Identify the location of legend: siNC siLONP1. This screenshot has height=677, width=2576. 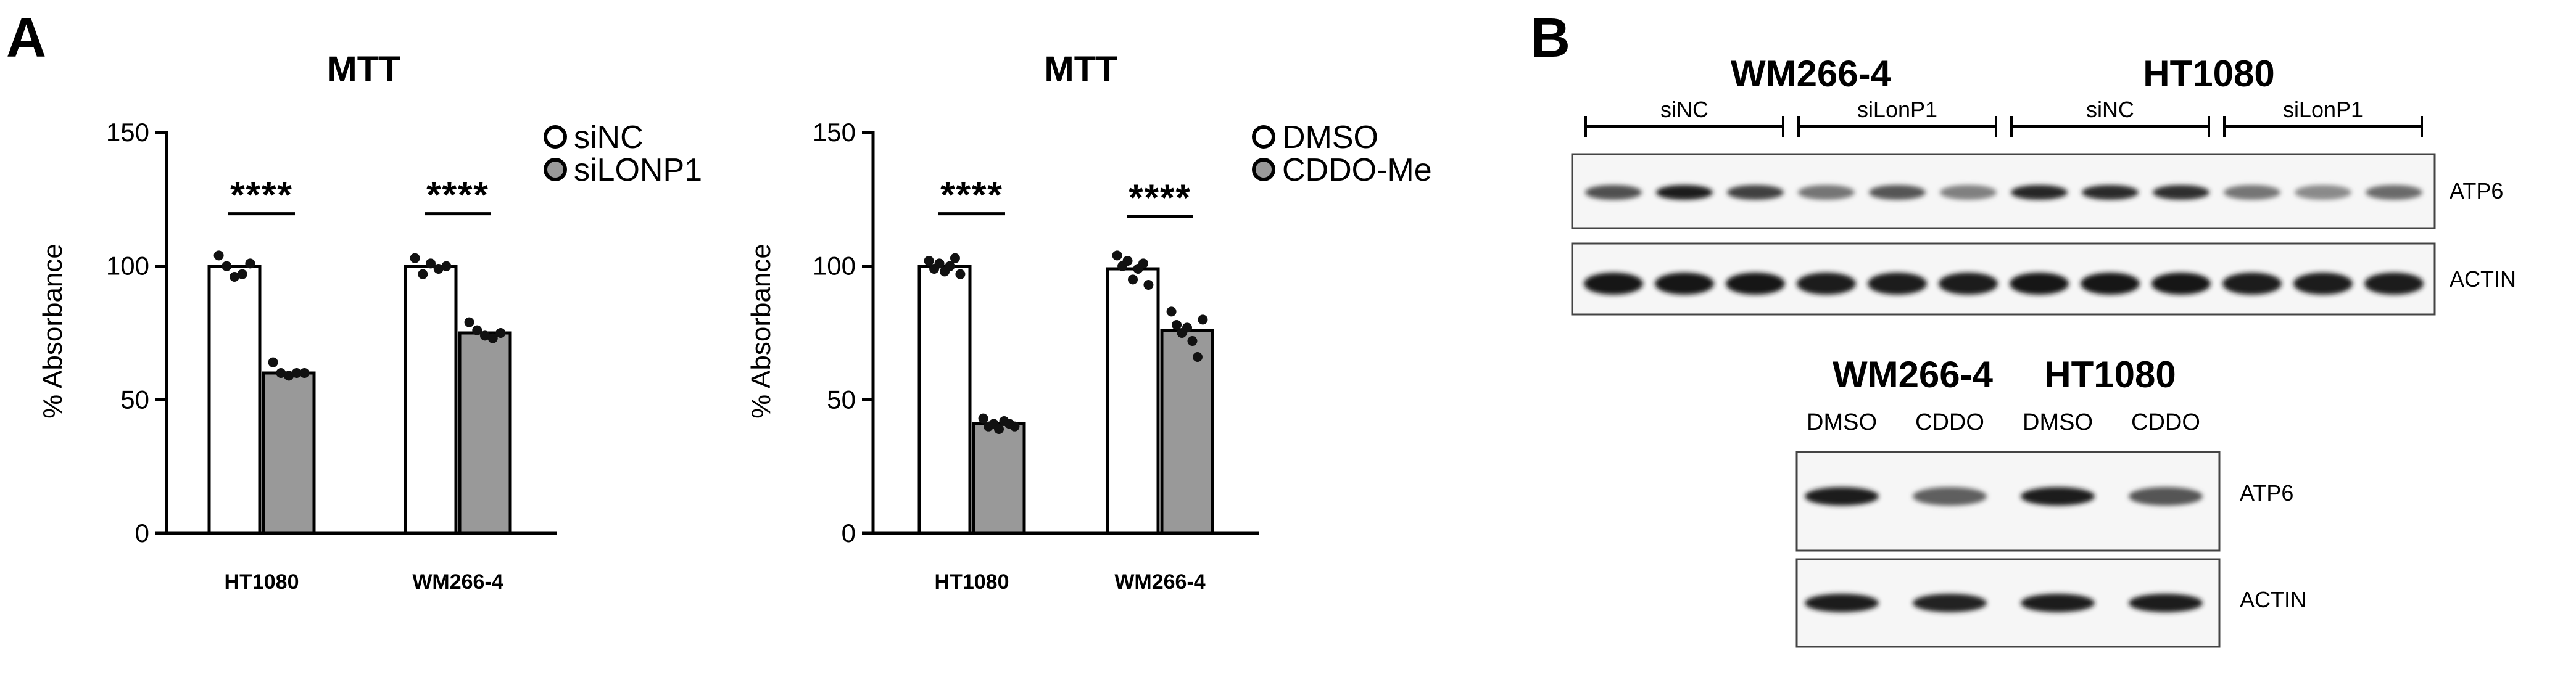
(623, 154).